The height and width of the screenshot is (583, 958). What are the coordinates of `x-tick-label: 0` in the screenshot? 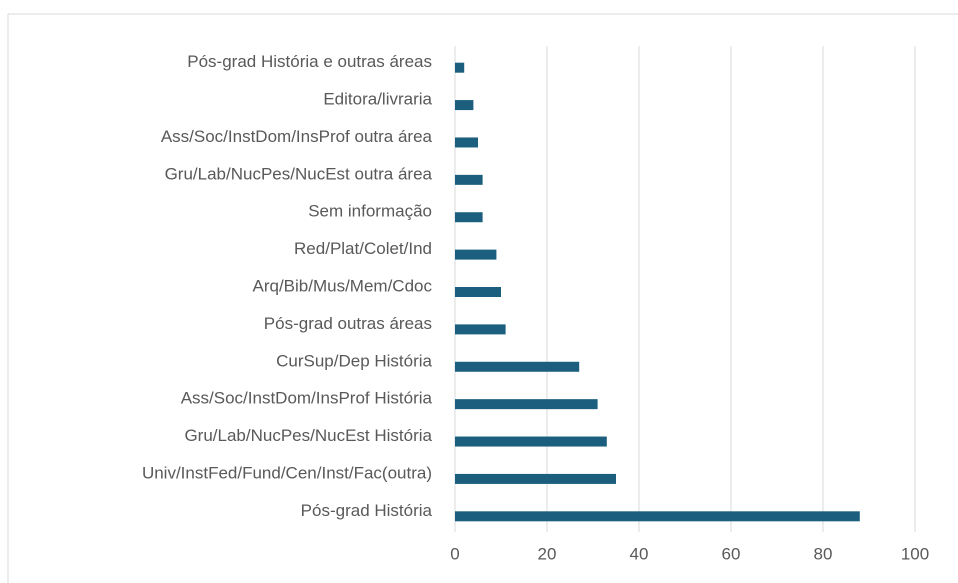 It's located at (454, 553).